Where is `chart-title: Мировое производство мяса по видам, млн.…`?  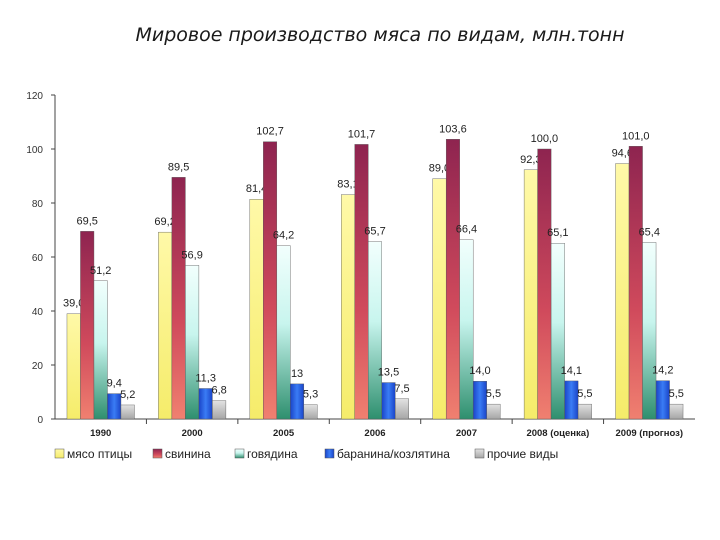
chart-title: Мировое производство мяса по видам, млн.… is located at coordinates (379, 35).